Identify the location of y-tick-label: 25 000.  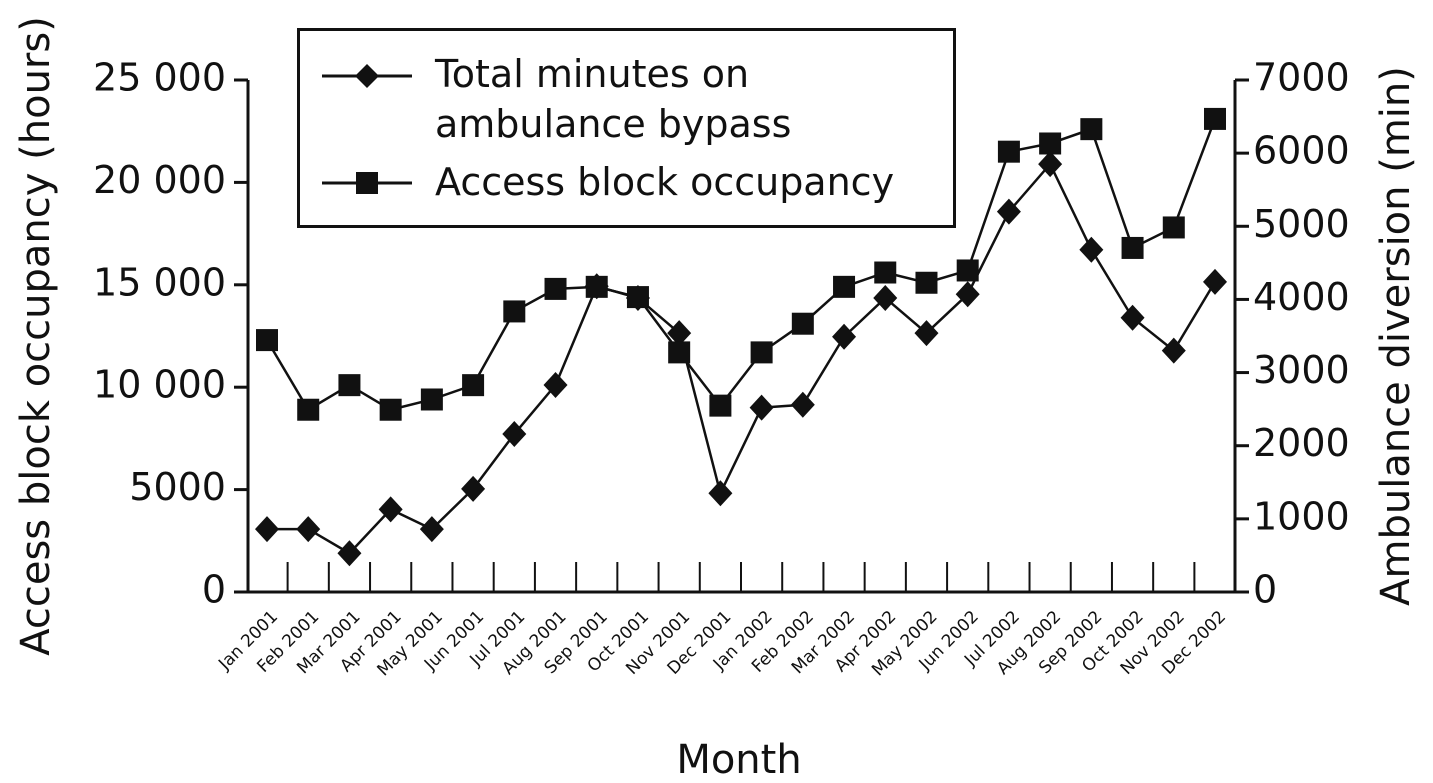
(159, 78).